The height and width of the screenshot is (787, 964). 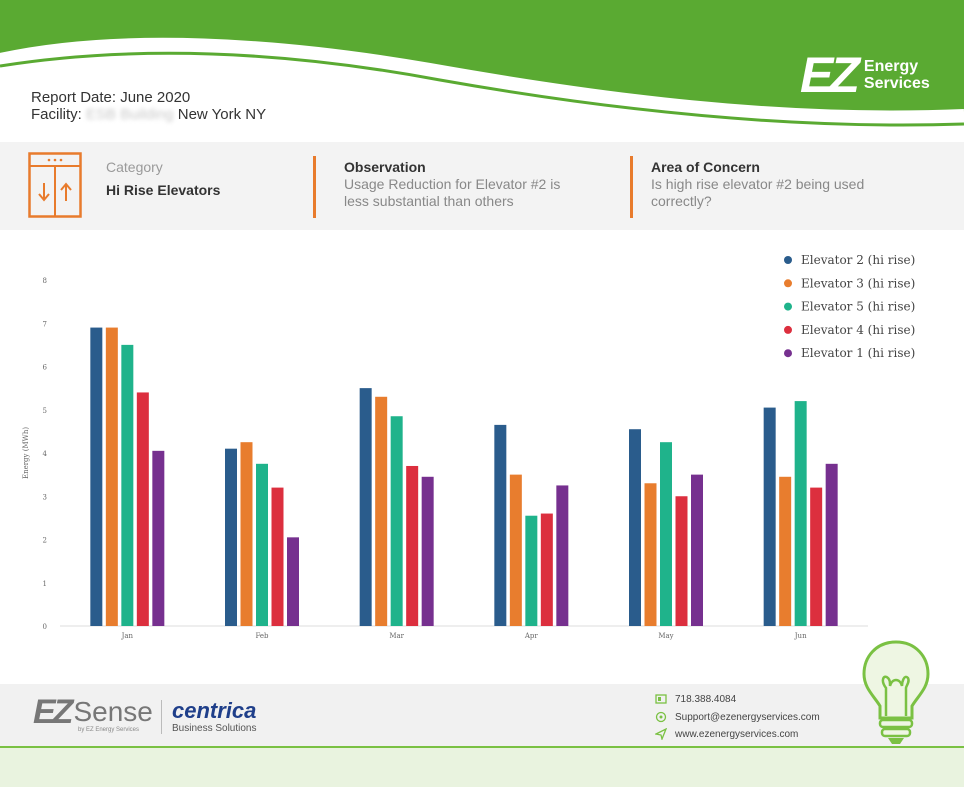 What do you see at coordinates (134, 167) in the screenshot?
I see `category-label: Category` at bounding box center [134, 167].